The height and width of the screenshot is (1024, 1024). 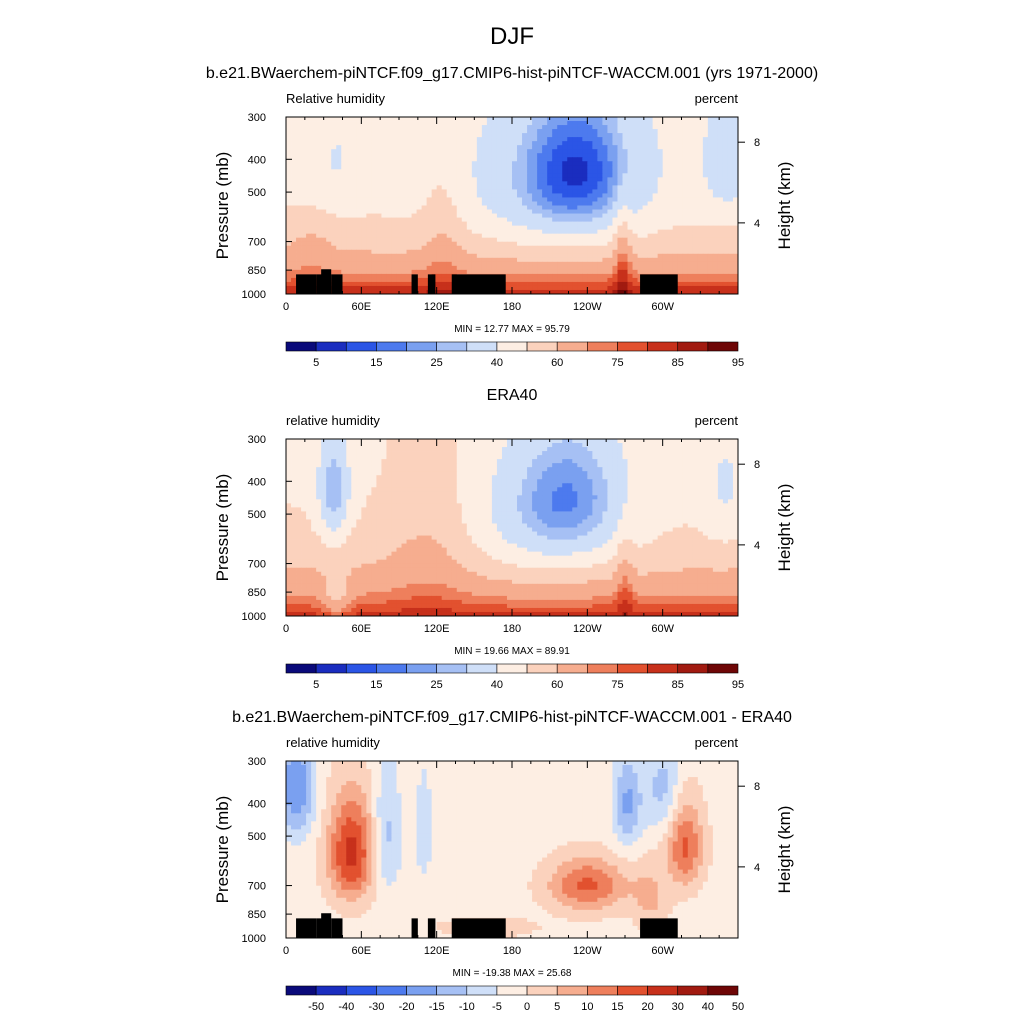 I want to click on y-tick-label: 850, so click(x=257, y=271).